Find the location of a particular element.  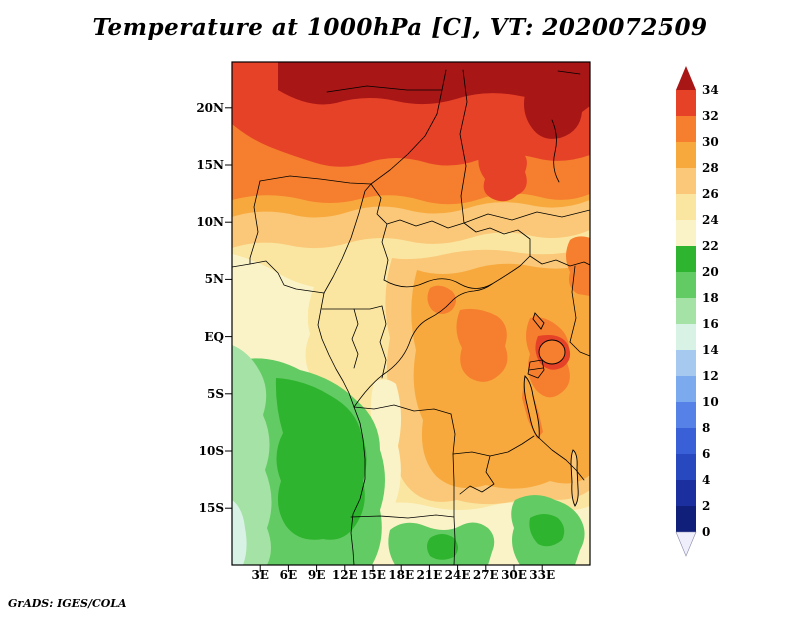

lon-axis-label: 15E is located at coordinates (373, 575).